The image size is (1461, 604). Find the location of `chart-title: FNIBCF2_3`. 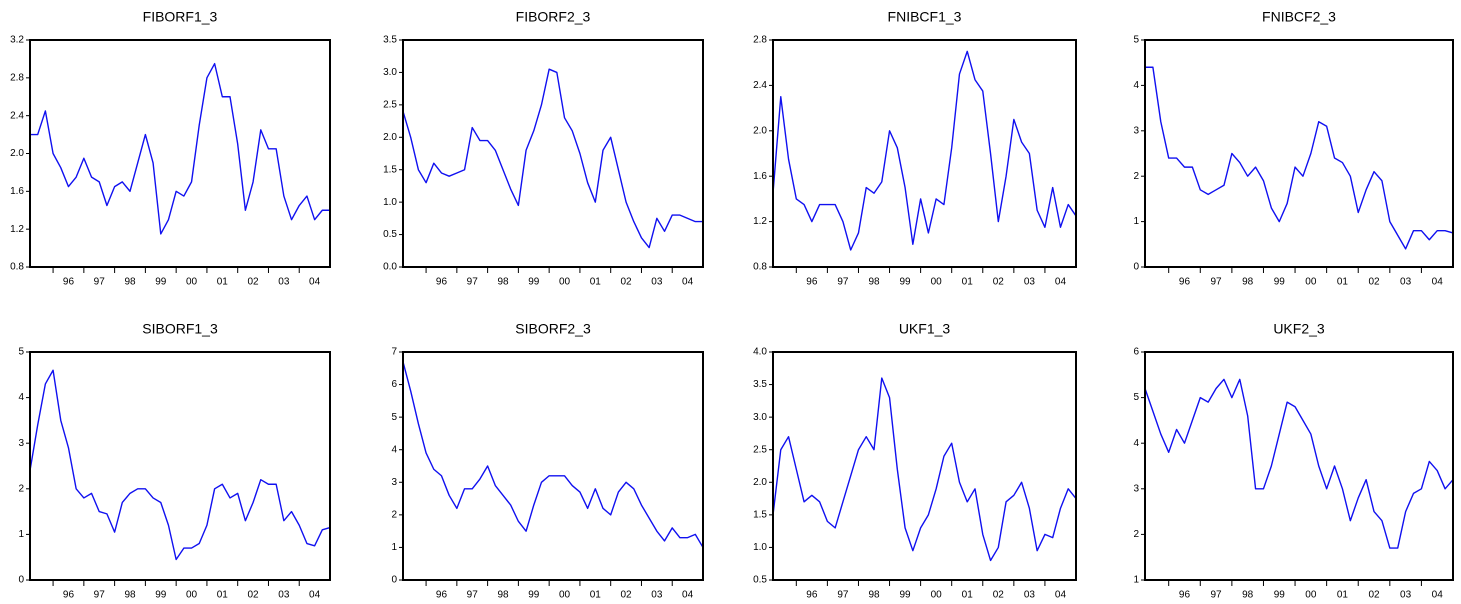

chart-title: FNIBCF2_3 is located at coordinates (1299, 17).